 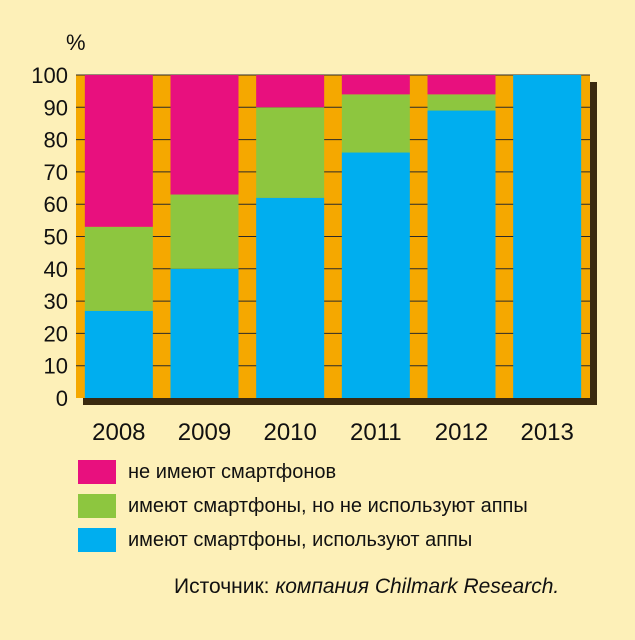 I want to click on source-note: Источник: компания Chilmark Research., so click(x=366, y=587).